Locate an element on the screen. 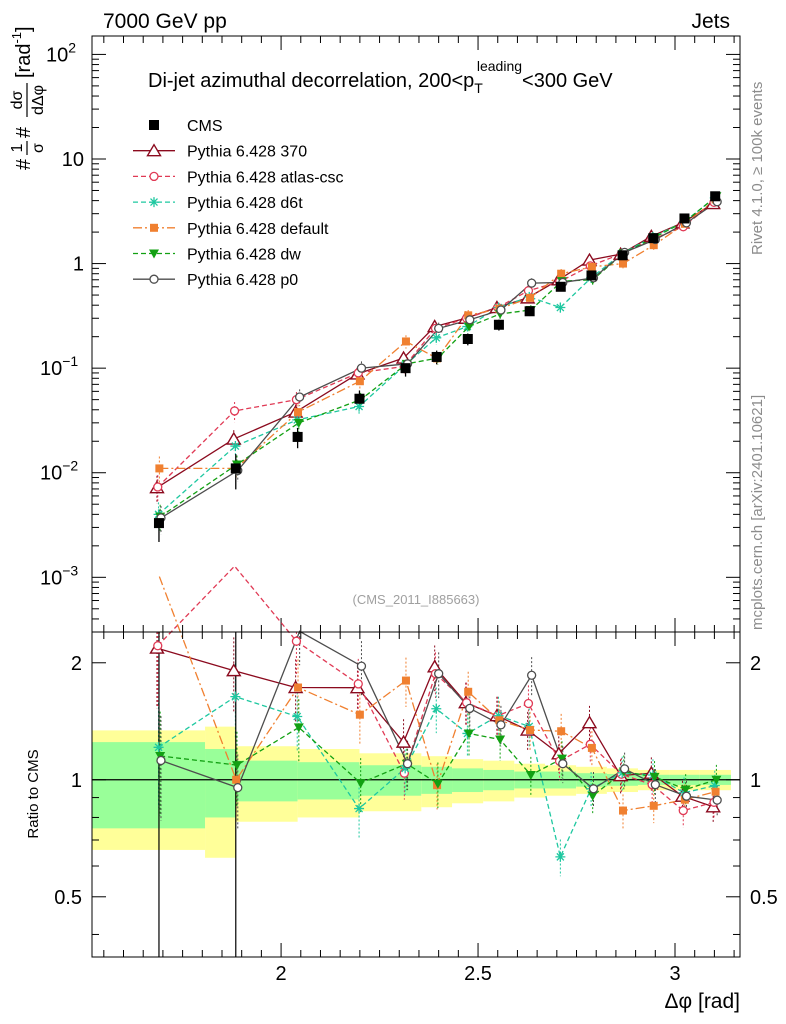 This screenshot has width=786, height=1024. legend-label-4: Pythia 6.428 default is located at coordinates (258, 229).